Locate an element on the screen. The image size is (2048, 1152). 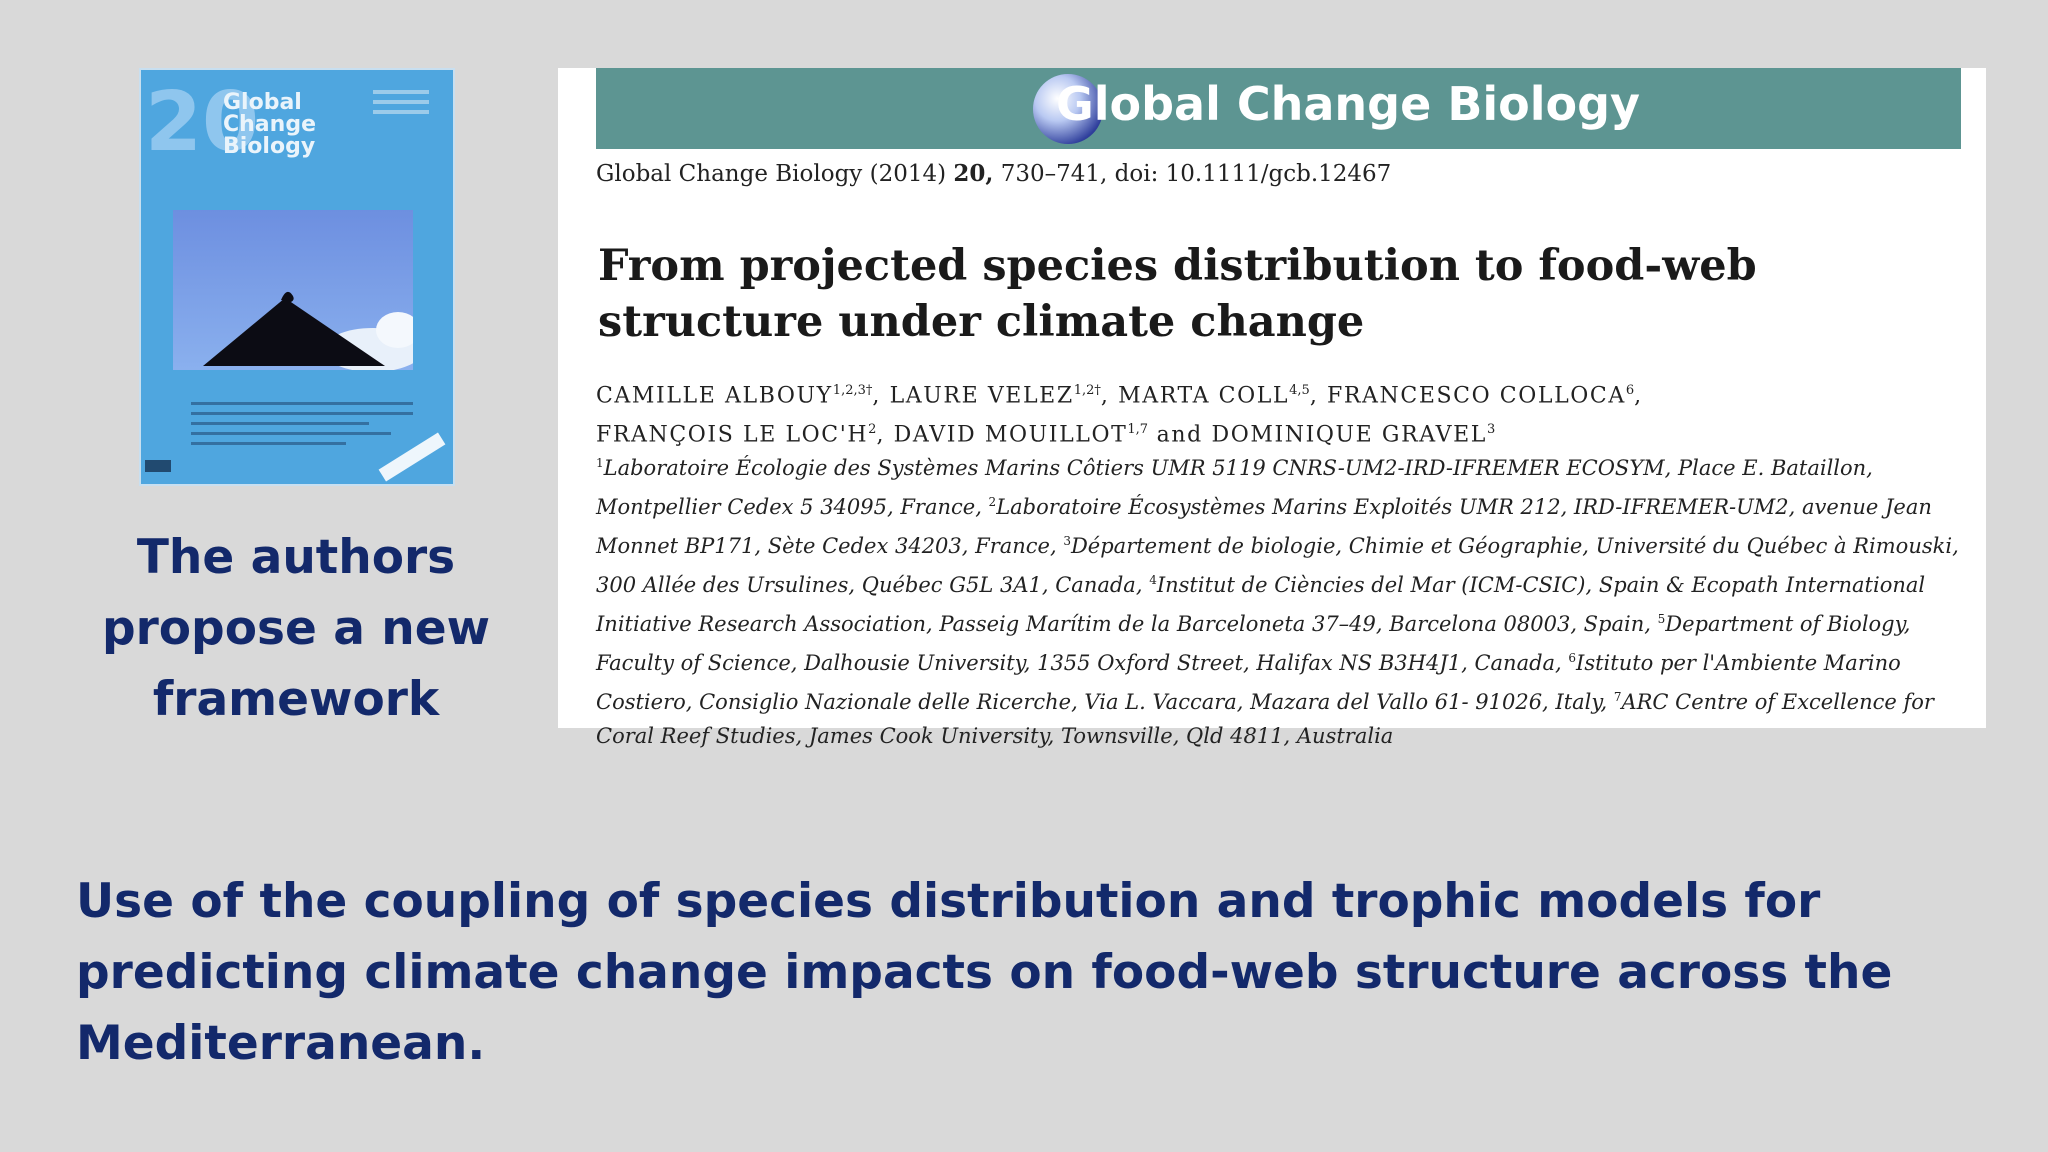
author-name: LAURE VELEZ is located at coordinates (981, 396).